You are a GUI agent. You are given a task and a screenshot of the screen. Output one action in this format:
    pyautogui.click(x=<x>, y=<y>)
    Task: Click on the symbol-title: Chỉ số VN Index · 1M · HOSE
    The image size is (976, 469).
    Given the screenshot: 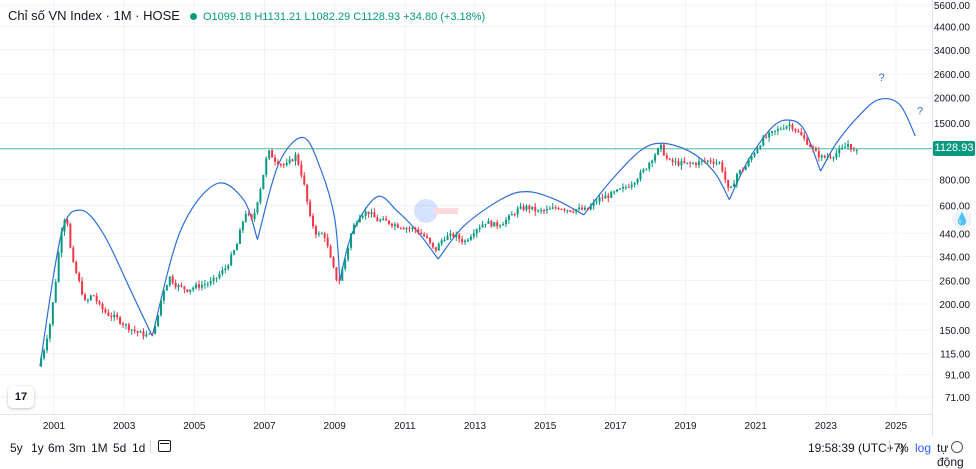 What is the action you would take?
    pyautogui.click(x=94, y=15)
    